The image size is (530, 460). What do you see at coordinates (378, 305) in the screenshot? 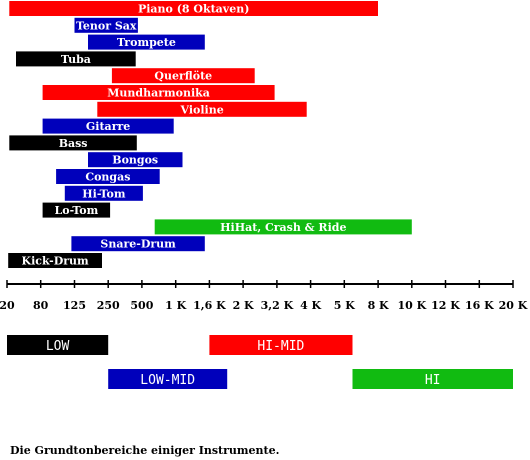
I see `axis-tick-label: 8 K` at bounding box center [378, 305].